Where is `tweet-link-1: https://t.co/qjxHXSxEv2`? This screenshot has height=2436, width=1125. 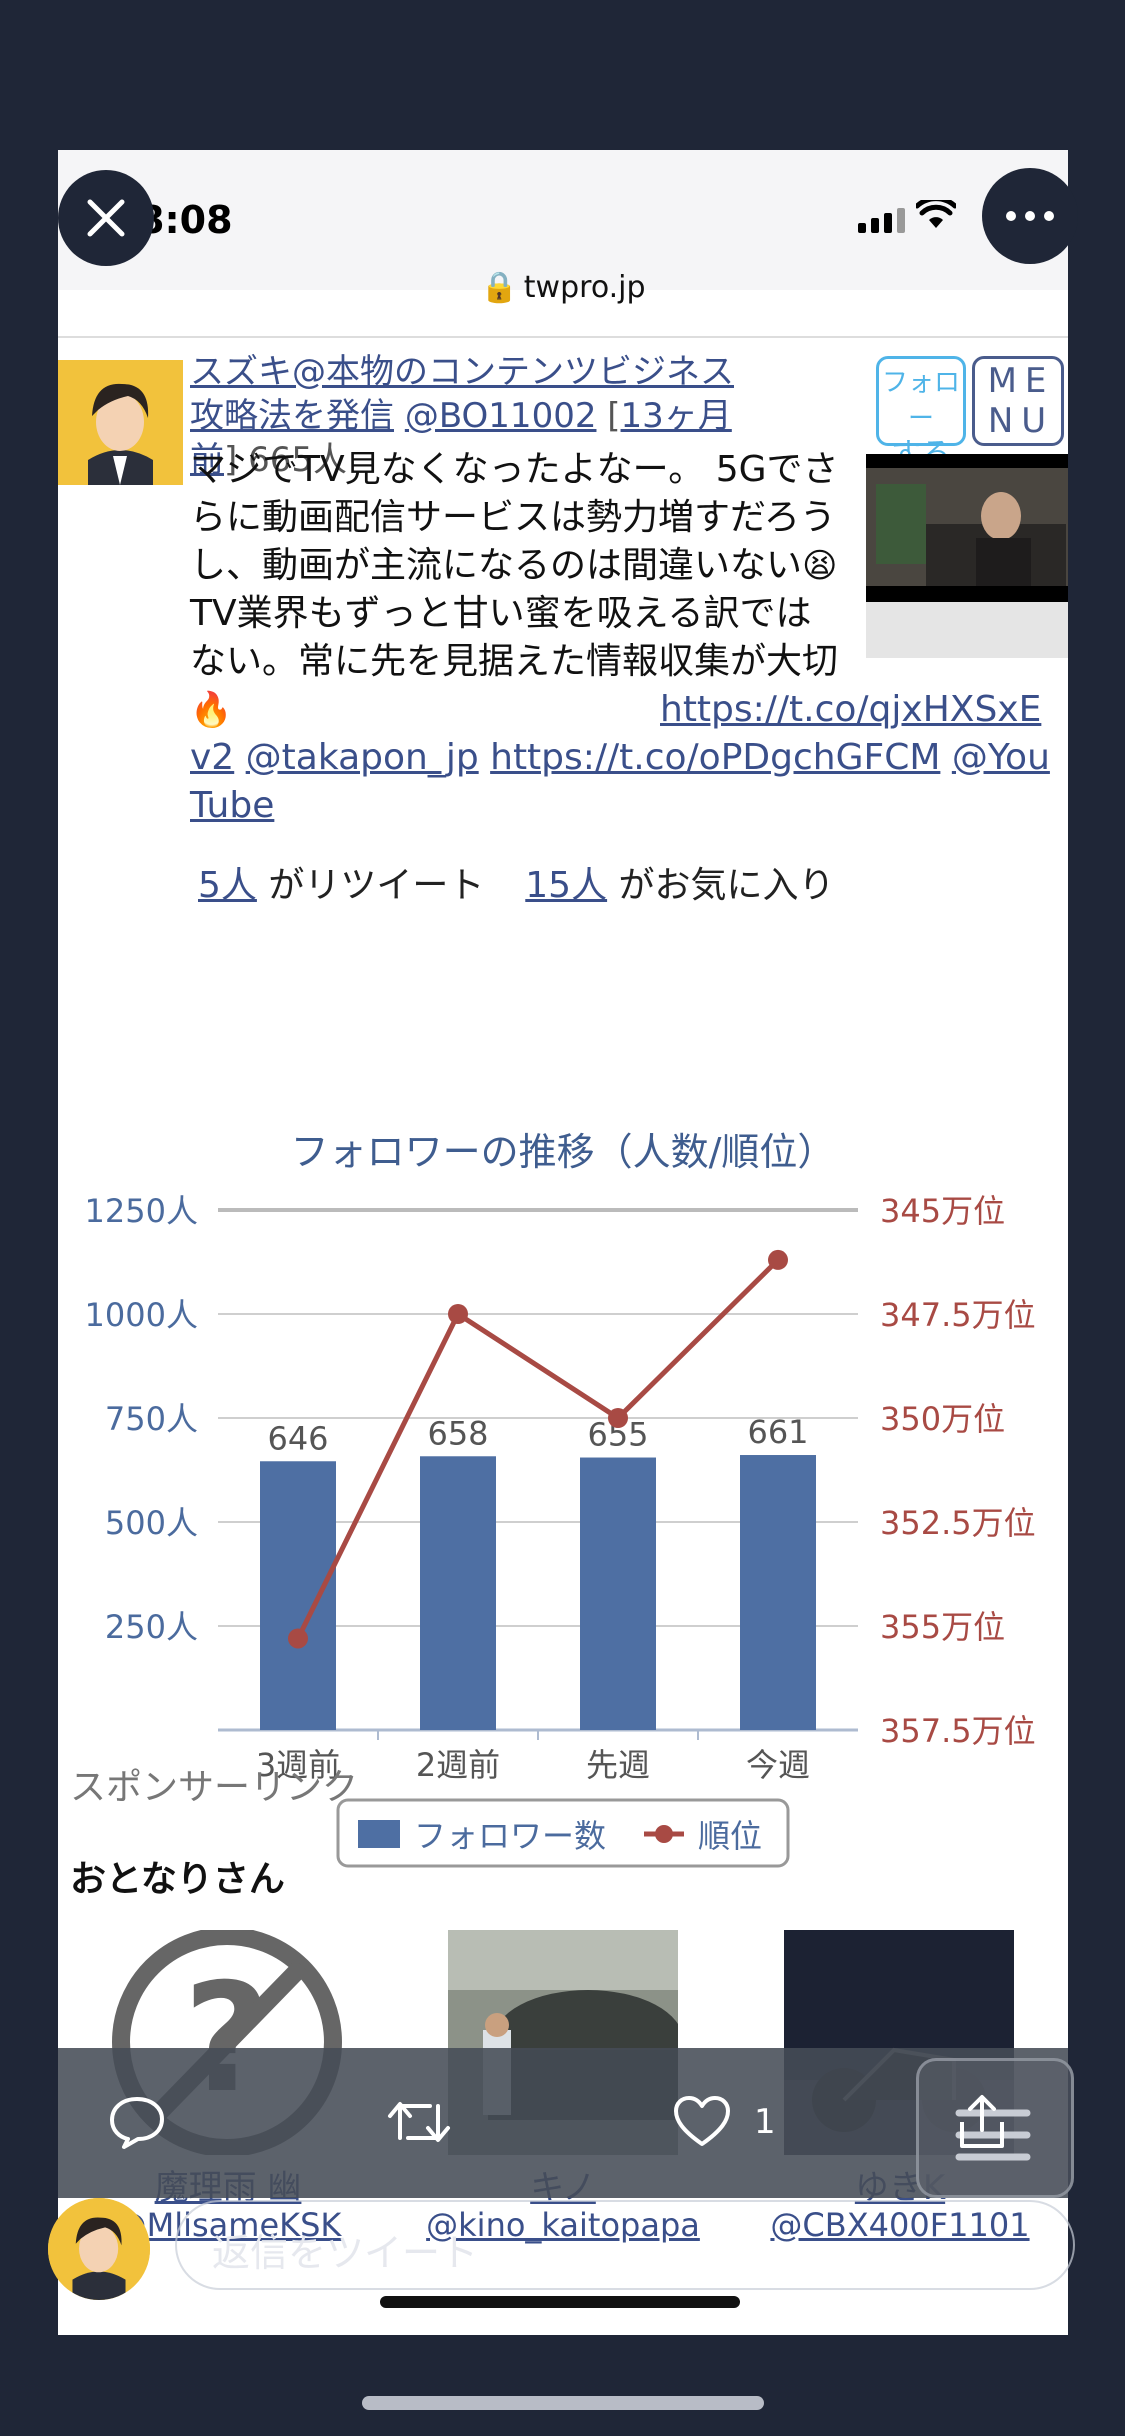 tweet-link-1: https://t.co/qjxHXSxEv2 is located at coordinates (616, 733).